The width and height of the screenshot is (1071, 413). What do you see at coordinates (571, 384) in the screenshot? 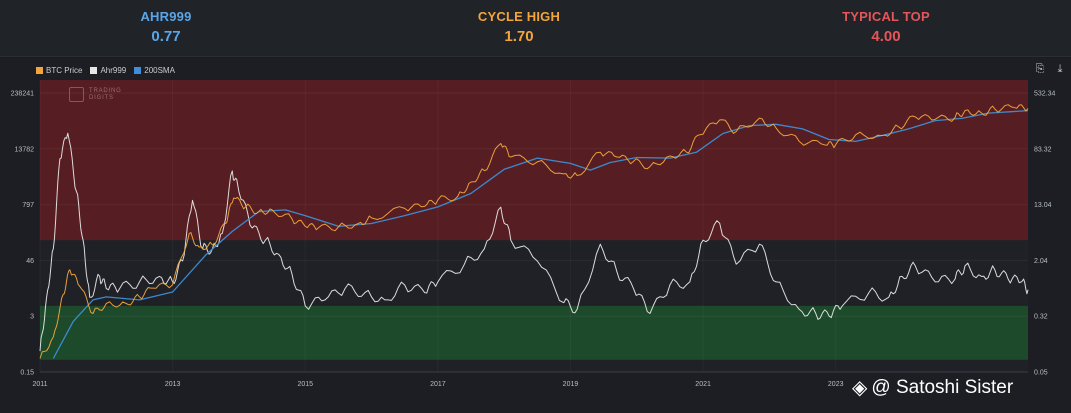
I see `x-tick-label: 2019` at bounding box center [571, 384].